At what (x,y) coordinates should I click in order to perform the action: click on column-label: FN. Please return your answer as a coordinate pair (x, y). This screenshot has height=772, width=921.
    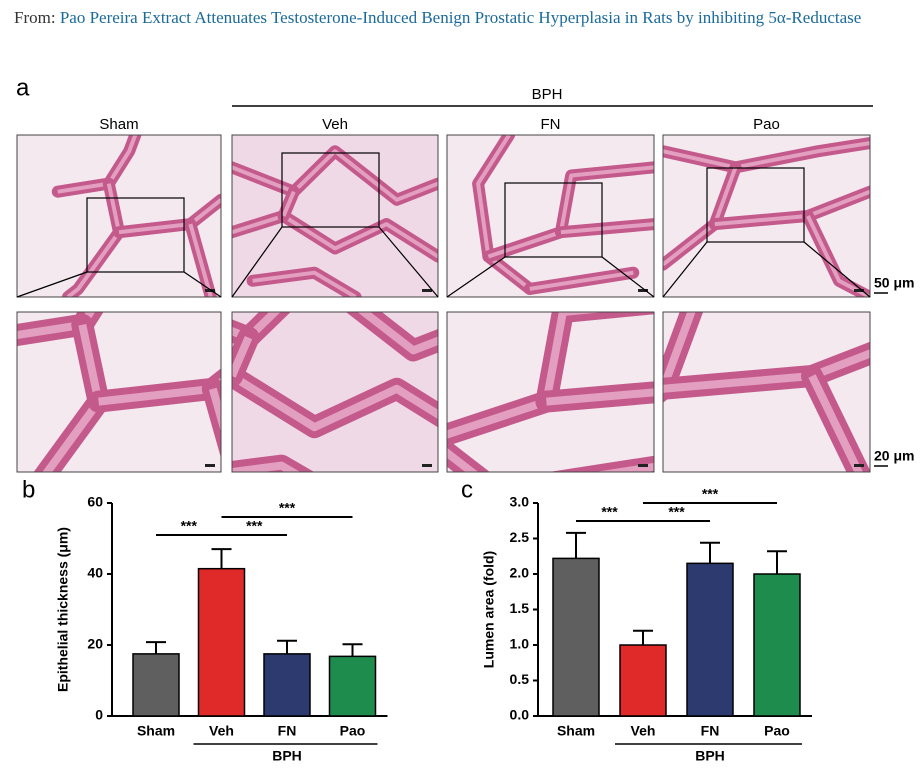
    Looking at the image, I should click on (551, 124).